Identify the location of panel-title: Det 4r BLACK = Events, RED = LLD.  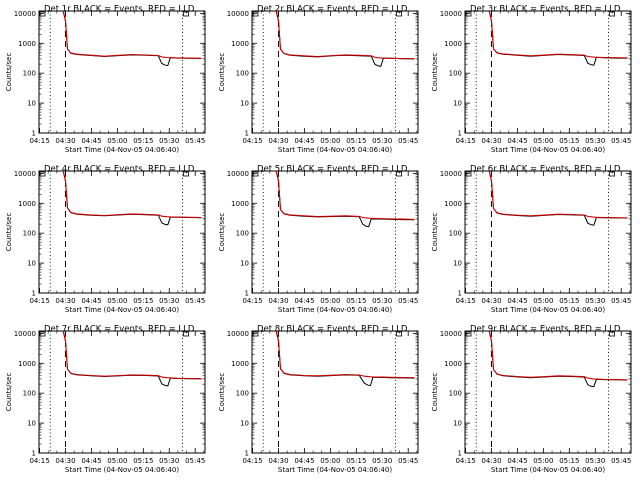
(119, 170).